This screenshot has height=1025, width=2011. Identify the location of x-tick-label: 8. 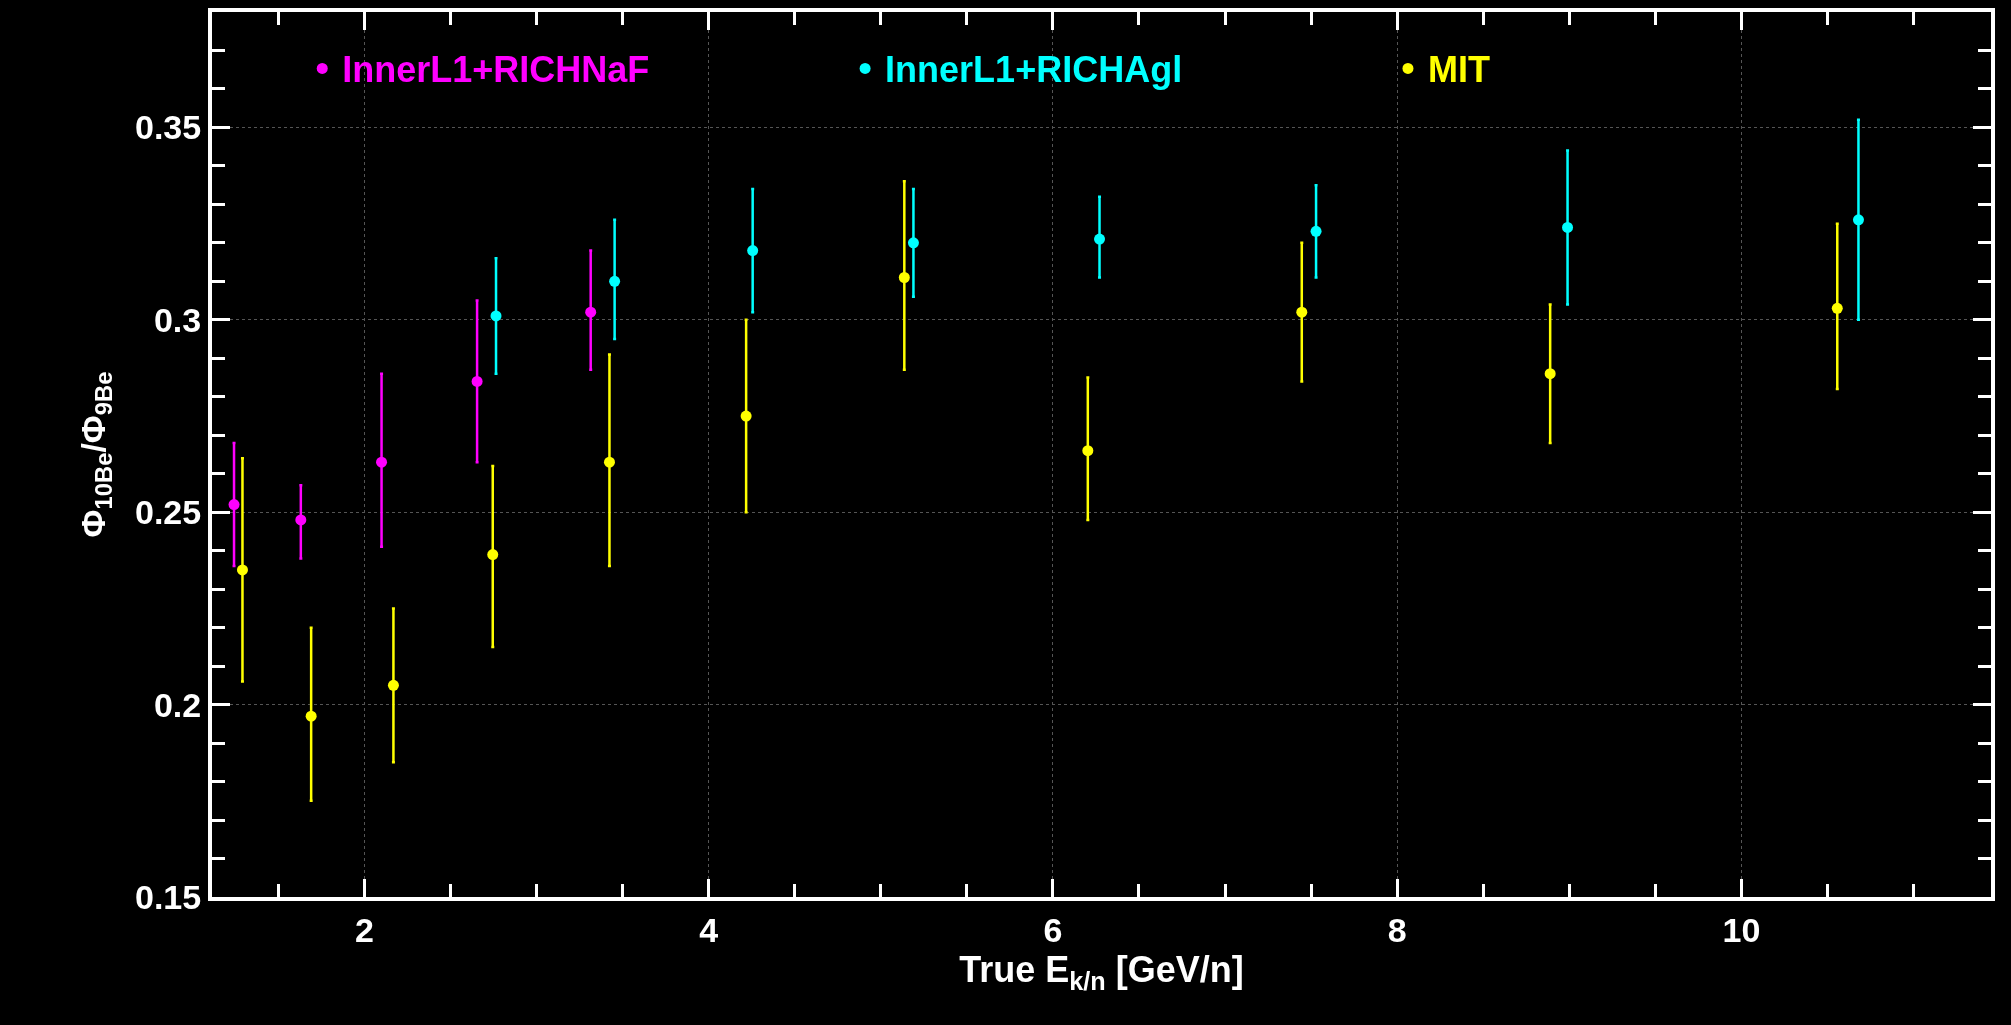
(1397, 929).